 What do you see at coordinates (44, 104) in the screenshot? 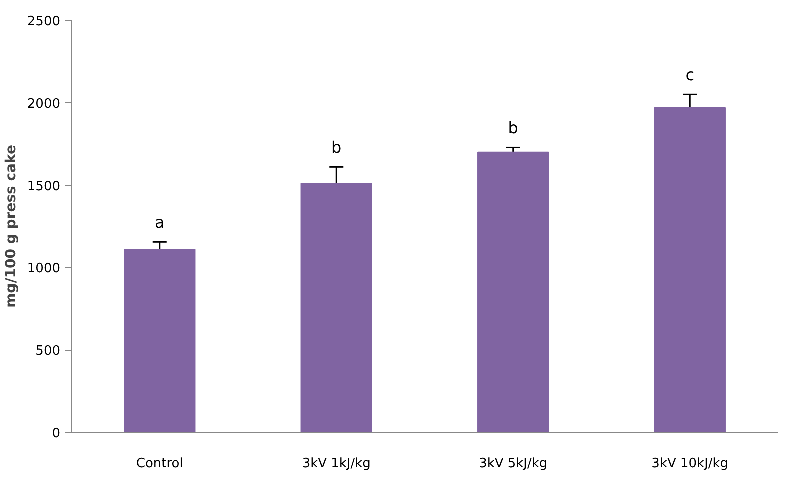
I see `y-tick-label: 2000` at bounding box center [44, 104].